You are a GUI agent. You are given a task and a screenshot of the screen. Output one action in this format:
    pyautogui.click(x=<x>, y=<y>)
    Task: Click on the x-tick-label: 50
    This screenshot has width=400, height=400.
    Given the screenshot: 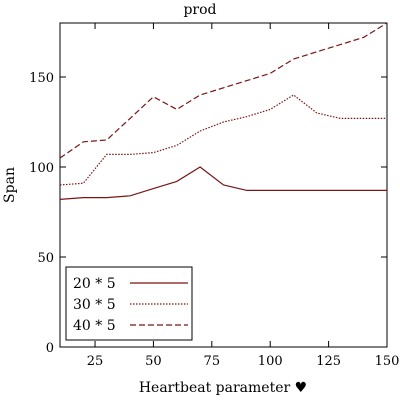 What is the action you would take?
    pyautogui.click(x=153, y=361)
    